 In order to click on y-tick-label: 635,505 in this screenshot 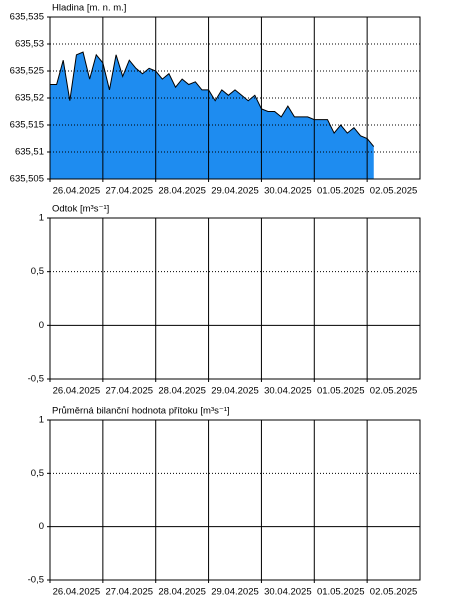, I will do `click(27, 179)`.